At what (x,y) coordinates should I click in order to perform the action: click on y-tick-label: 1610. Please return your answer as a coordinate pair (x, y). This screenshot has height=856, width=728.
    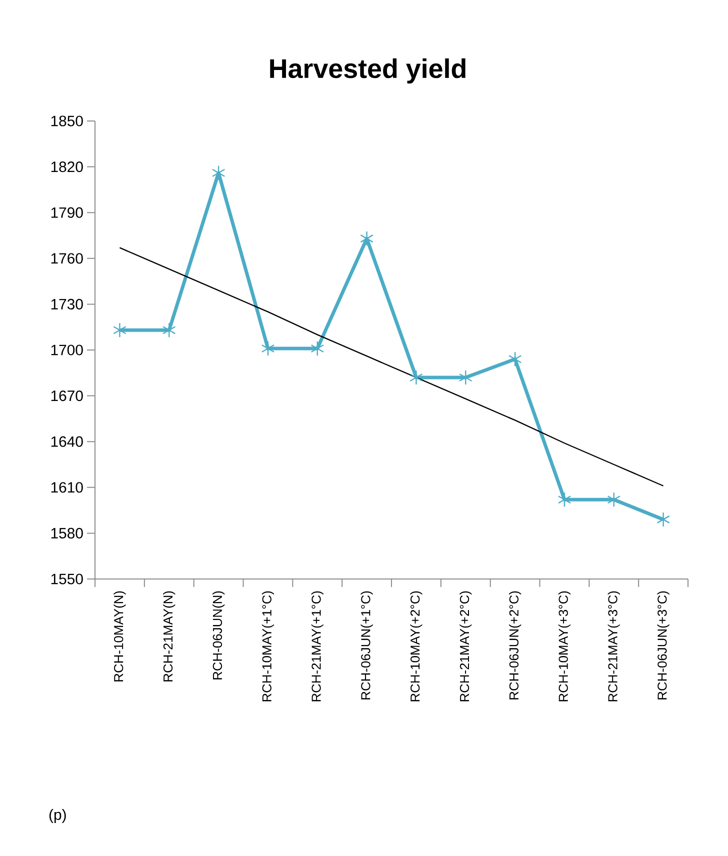
    Looking at the image, I should click on (67, 487).